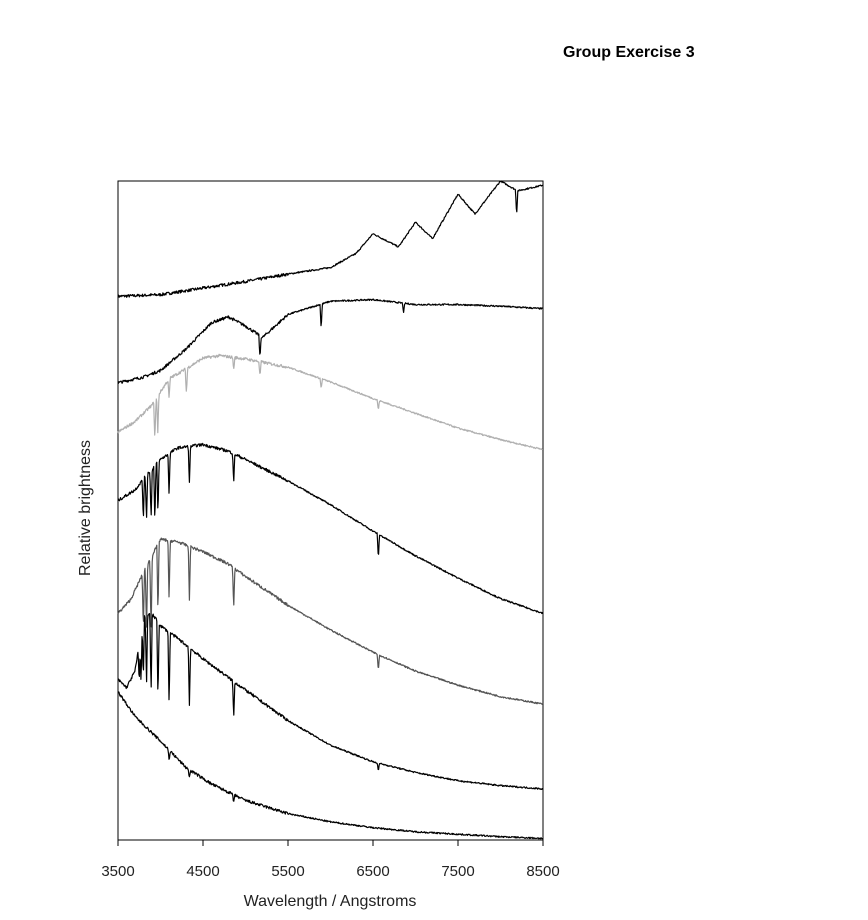 The image size is (868, 920). What do you see at coordinates (85, 508) in the screenshot?
I see `y-axis-title: Relative brightness` at bounding box center [85, 508].